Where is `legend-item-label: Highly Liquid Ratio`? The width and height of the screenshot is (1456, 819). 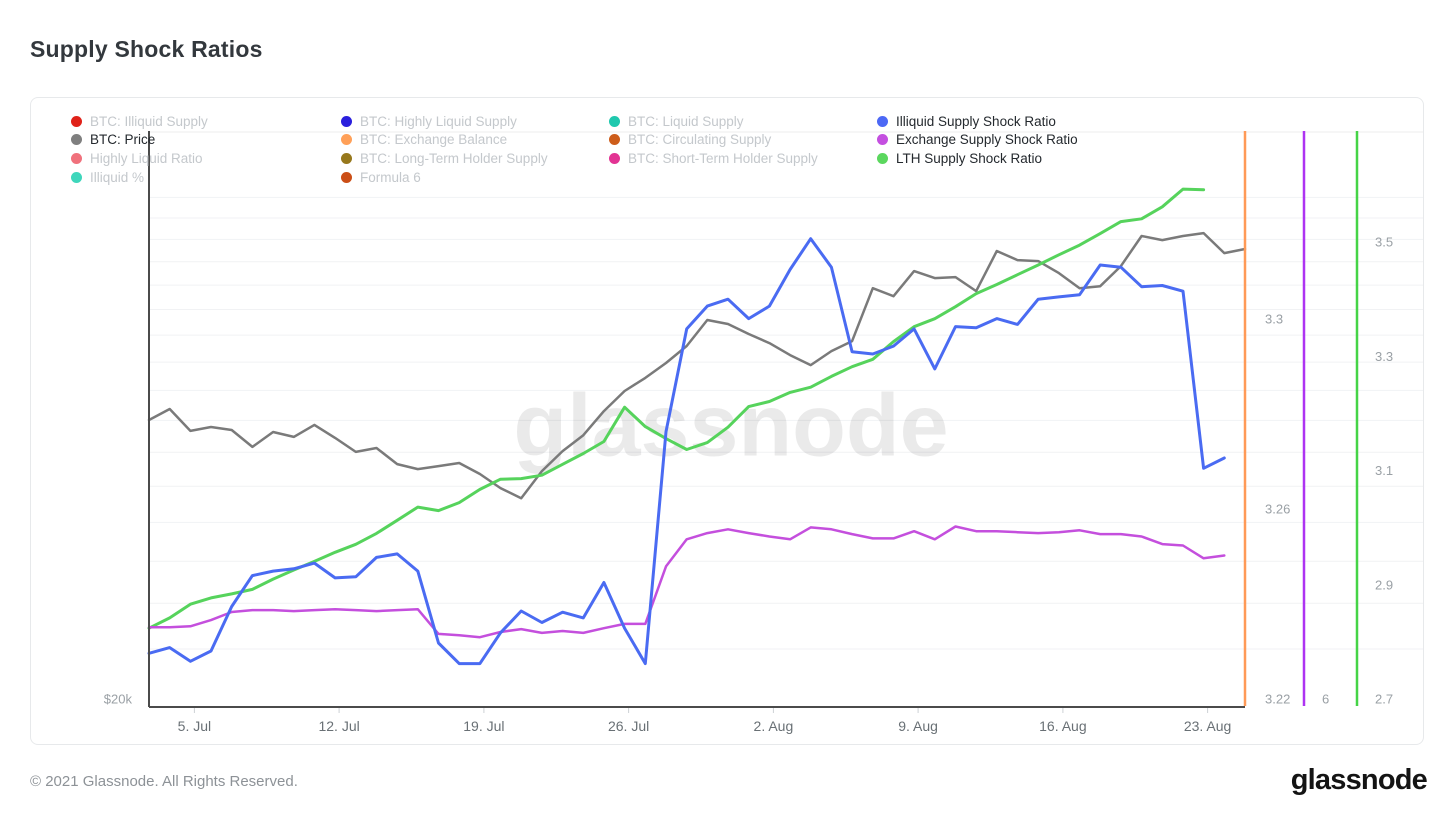 legend-item-label: Highly Liquid Ratio is located at coordinates (146, 158).